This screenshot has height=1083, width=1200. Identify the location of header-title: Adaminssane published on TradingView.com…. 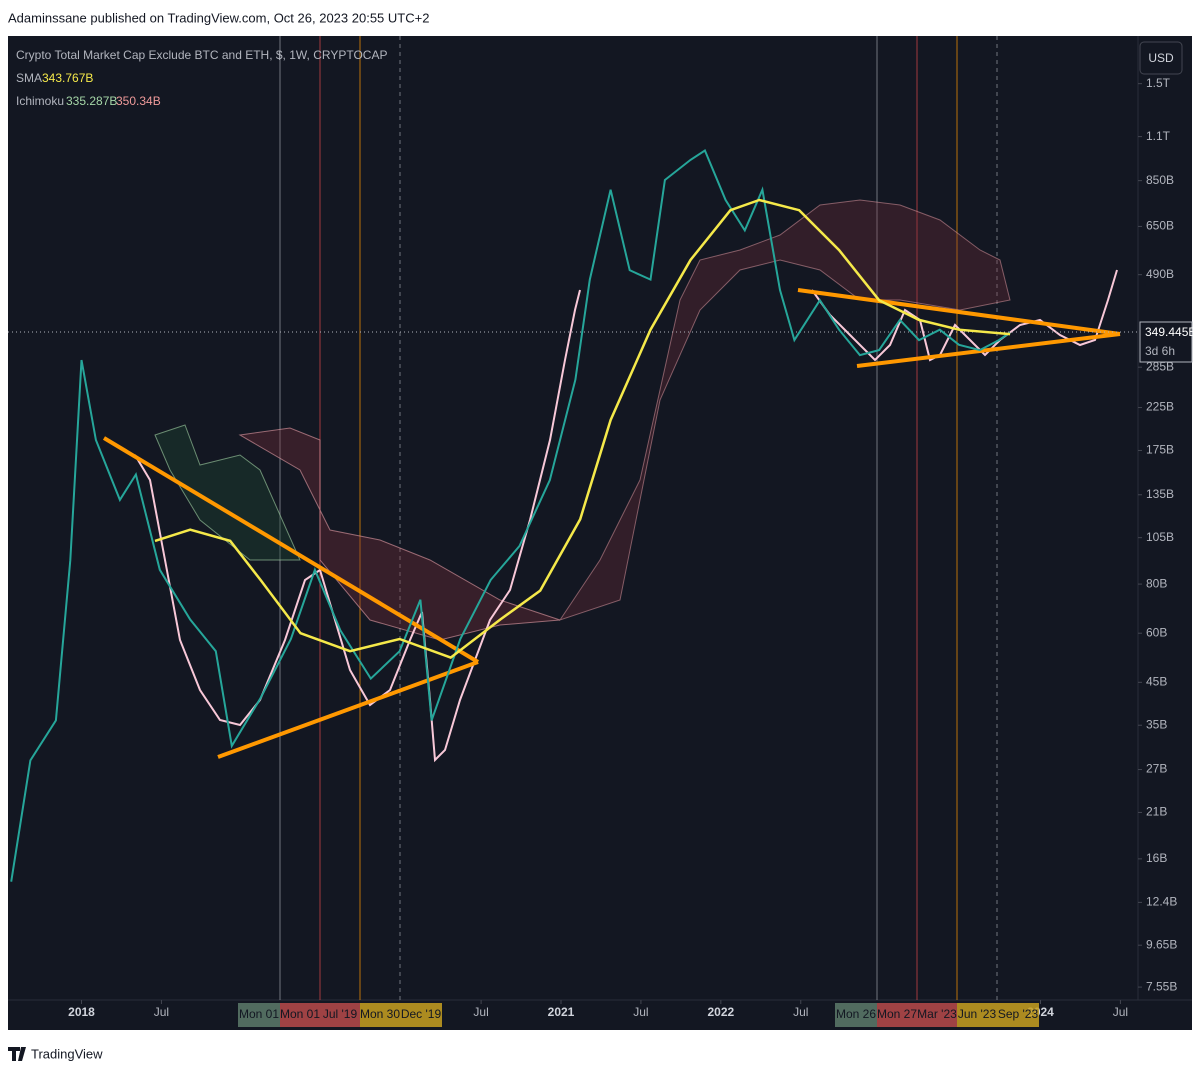
(218, 17).